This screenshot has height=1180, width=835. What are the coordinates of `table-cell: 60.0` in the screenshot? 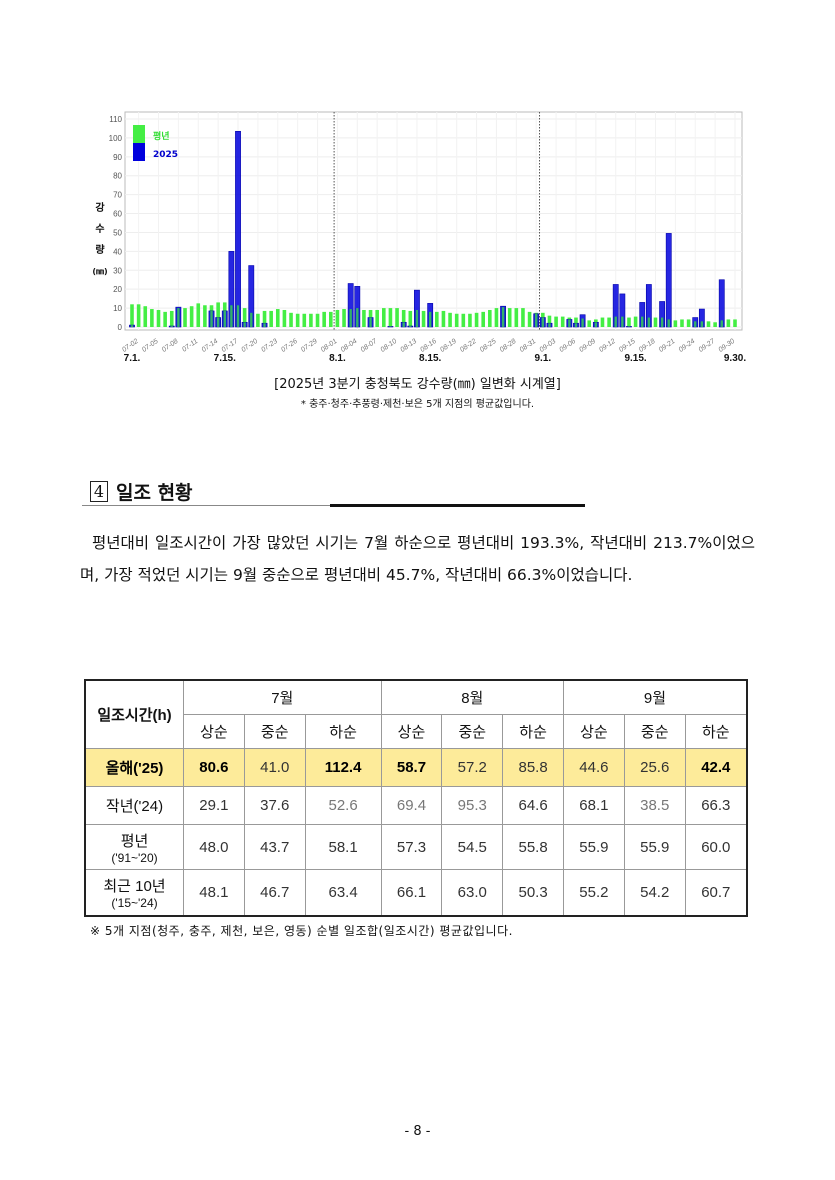 It's located at (716, 847).